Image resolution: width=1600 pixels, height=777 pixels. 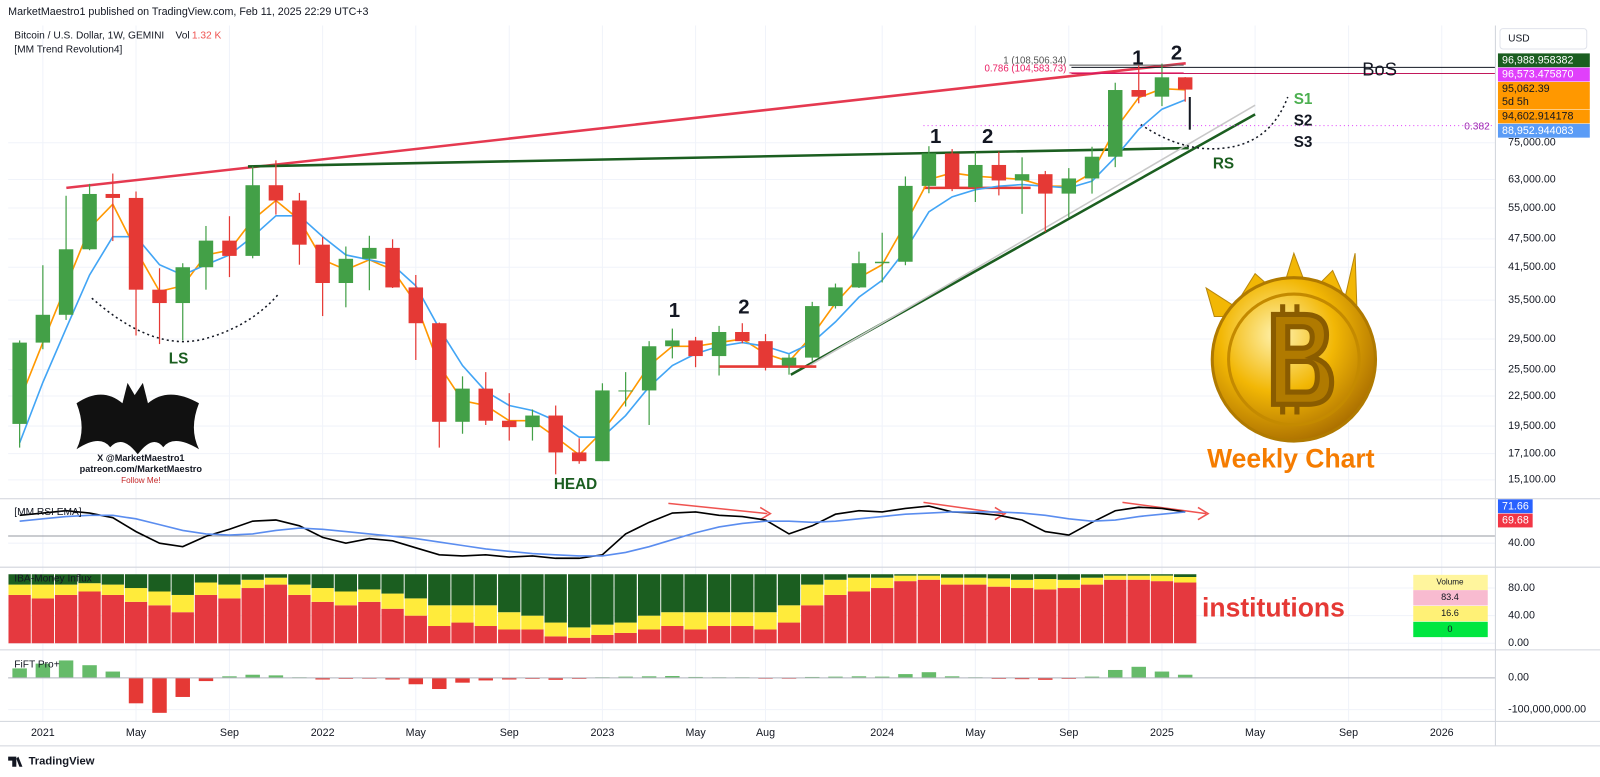 I want to click on x-tick-label: May, so click(x=136, y=733).